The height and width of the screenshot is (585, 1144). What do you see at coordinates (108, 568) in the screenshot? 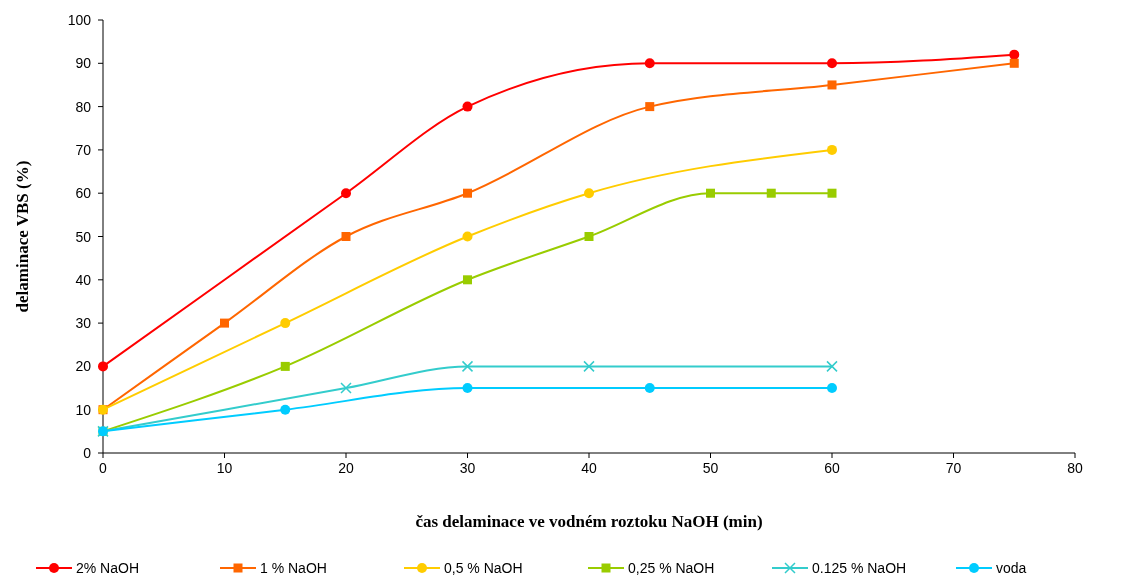
I see `legend-label: 2% NaOH` at bounding box center [108, 568].